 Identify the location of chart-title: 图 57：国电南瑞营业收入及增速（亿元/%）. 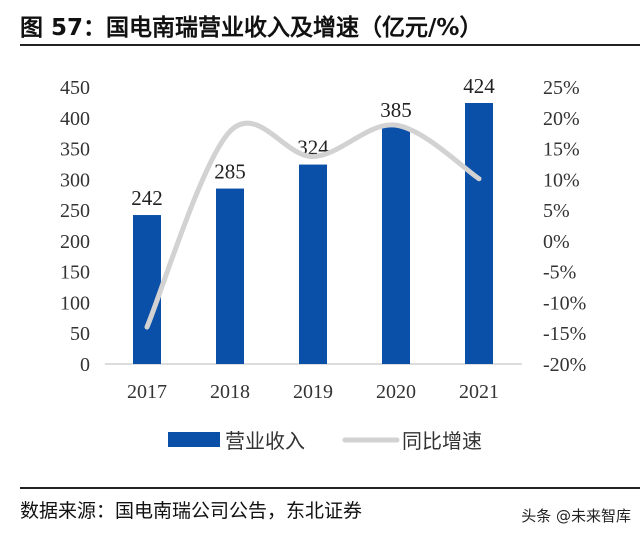
(251, 28).